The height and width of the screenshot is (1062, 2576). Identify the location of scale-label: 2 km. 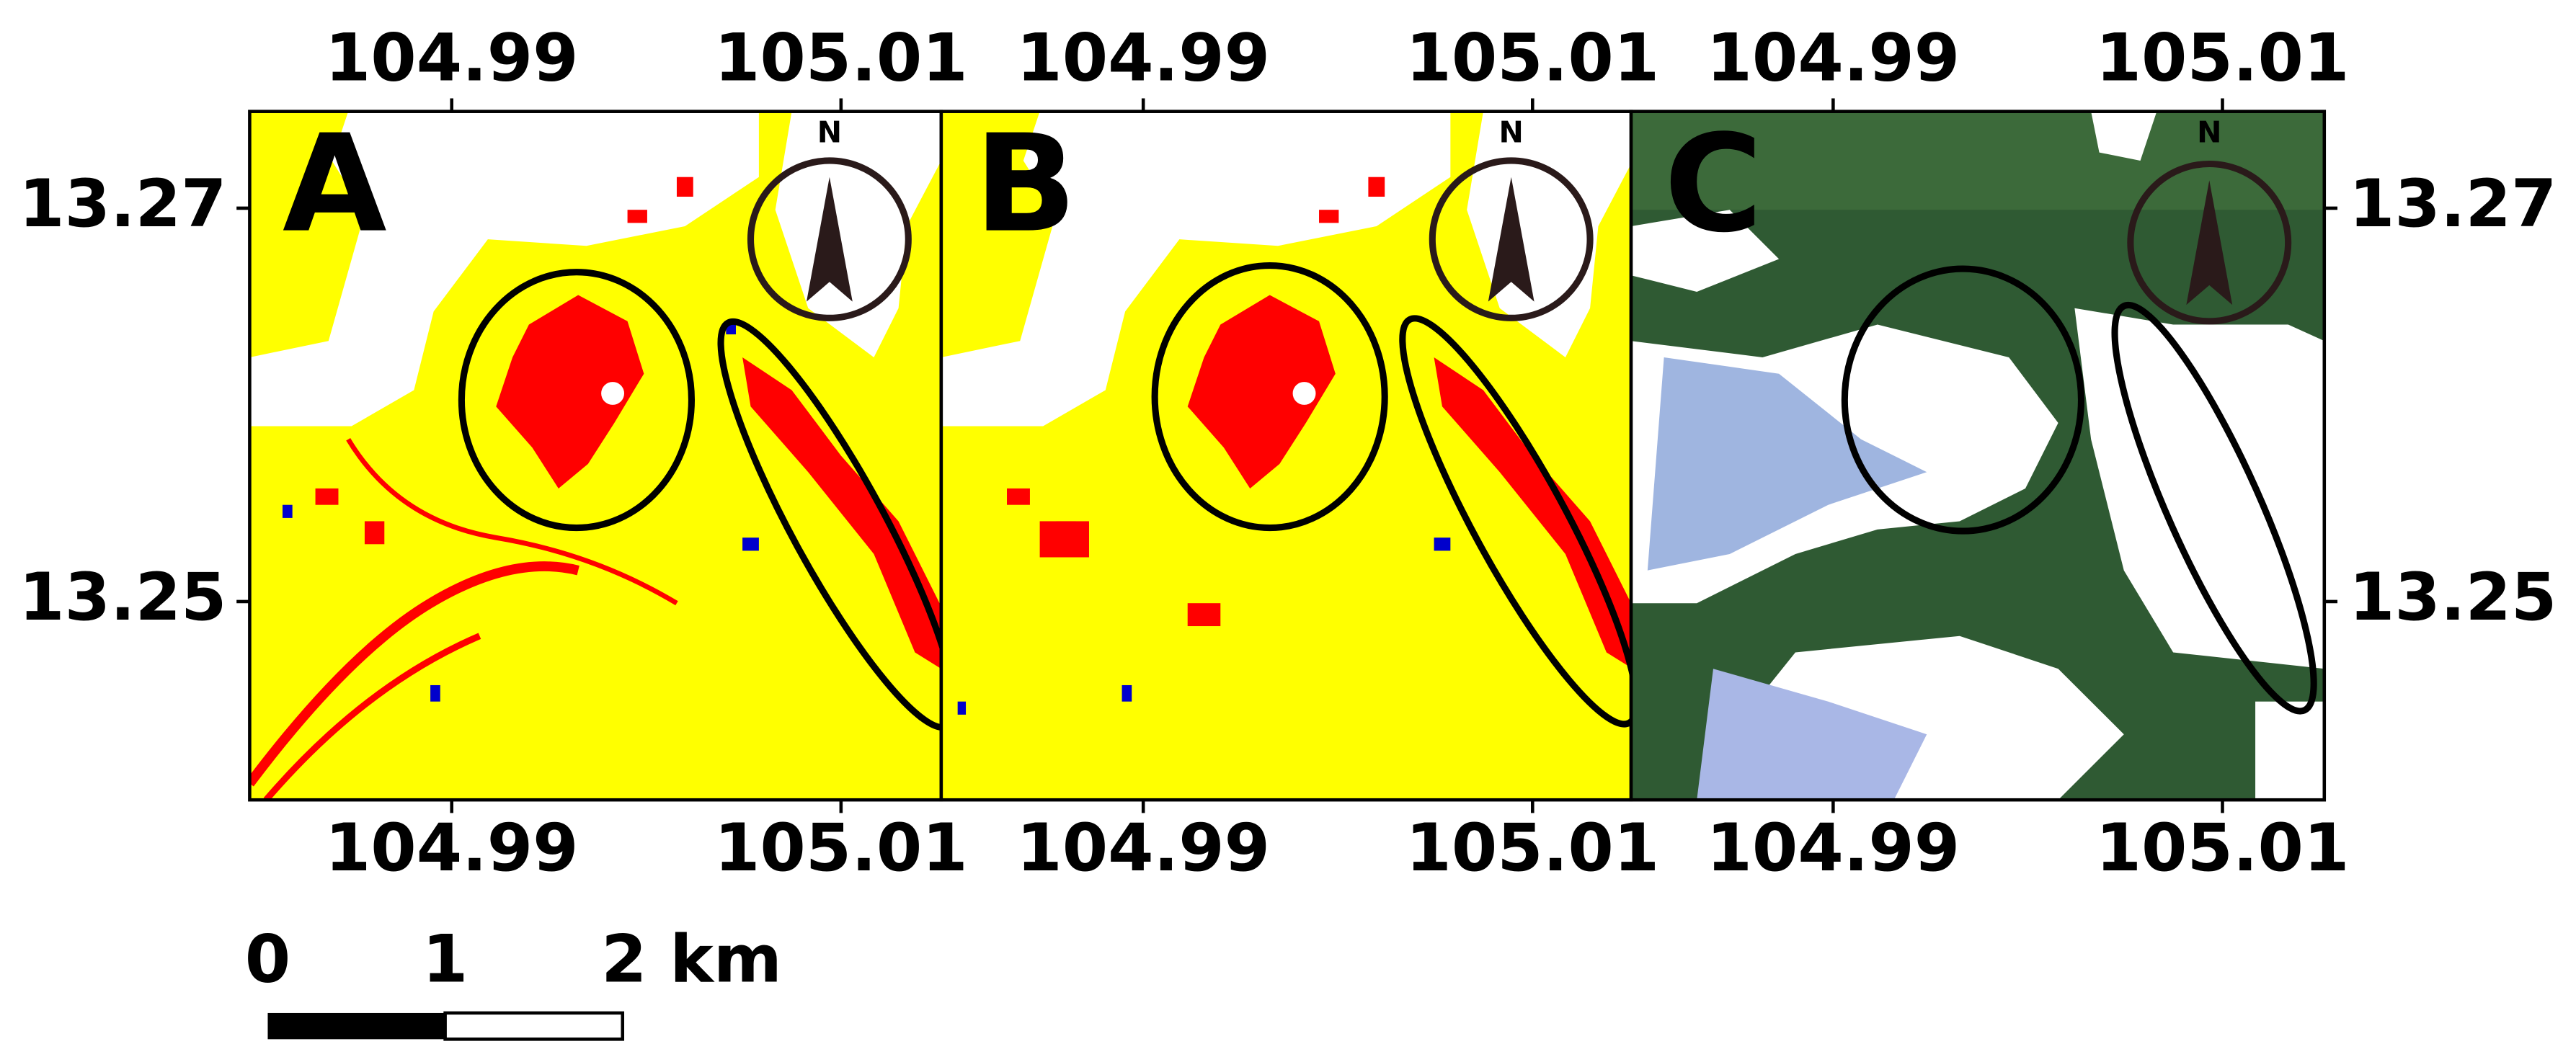
(691, 960).